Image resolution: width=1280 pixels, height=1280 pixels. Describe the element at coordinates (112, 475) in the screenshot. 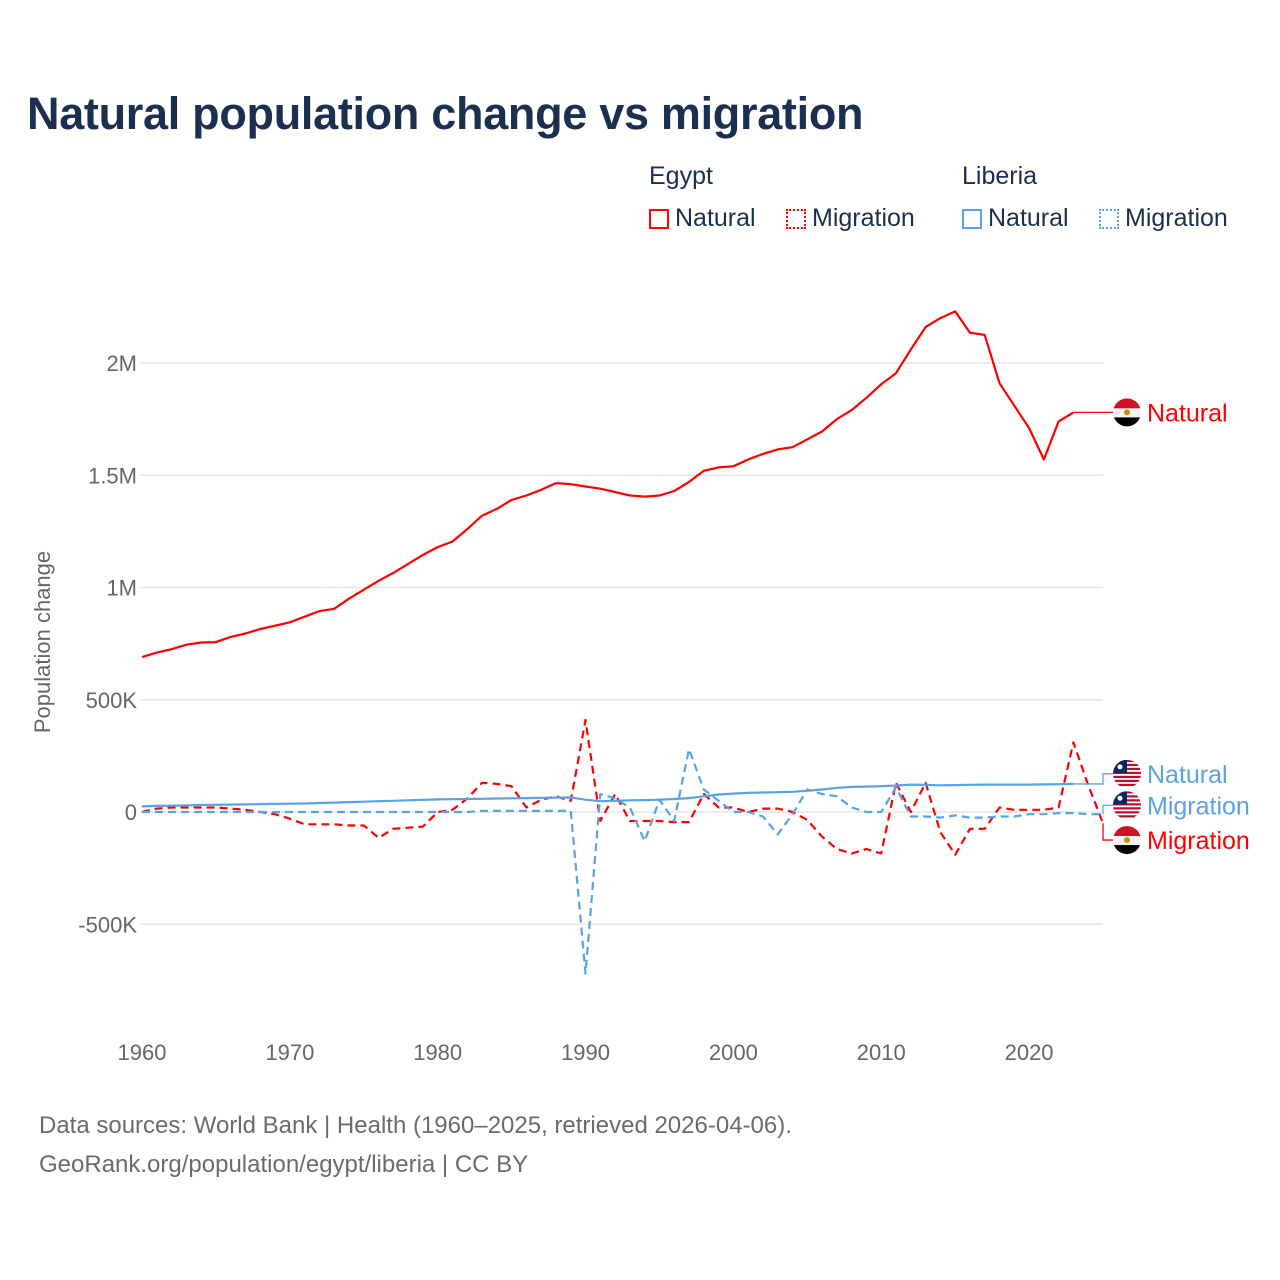

I see `y-tick-label: 1.5M` at that location.